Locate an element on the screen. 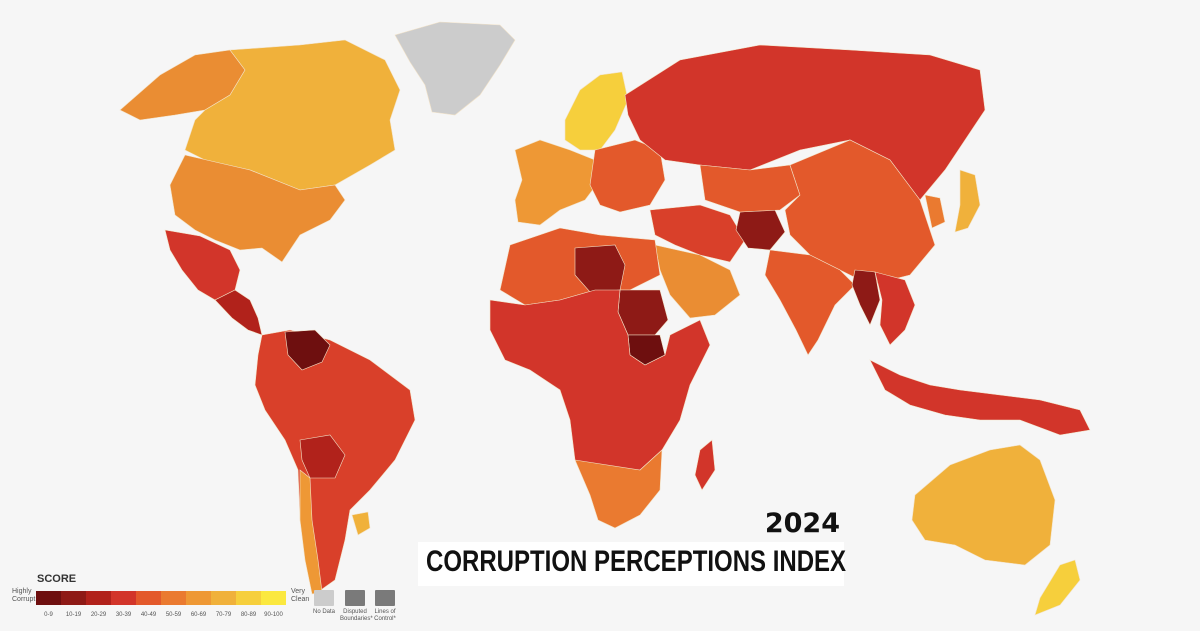 Image resolution: width=1200 pixels, height=631 pixels. legend-lines-of-control: Lines of Control* is located at coordinates (385, 606).